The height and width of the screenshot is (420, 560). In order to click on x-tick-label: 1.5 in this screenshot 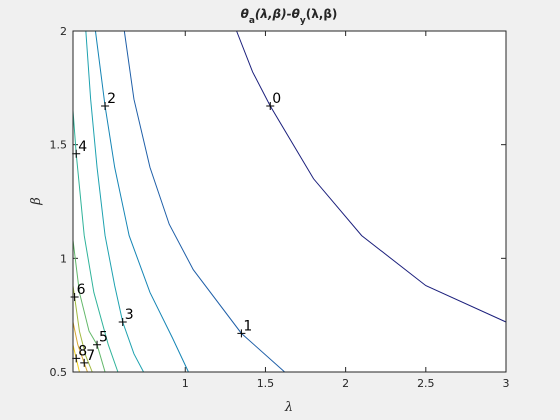, I will do `click(266, 383)`.